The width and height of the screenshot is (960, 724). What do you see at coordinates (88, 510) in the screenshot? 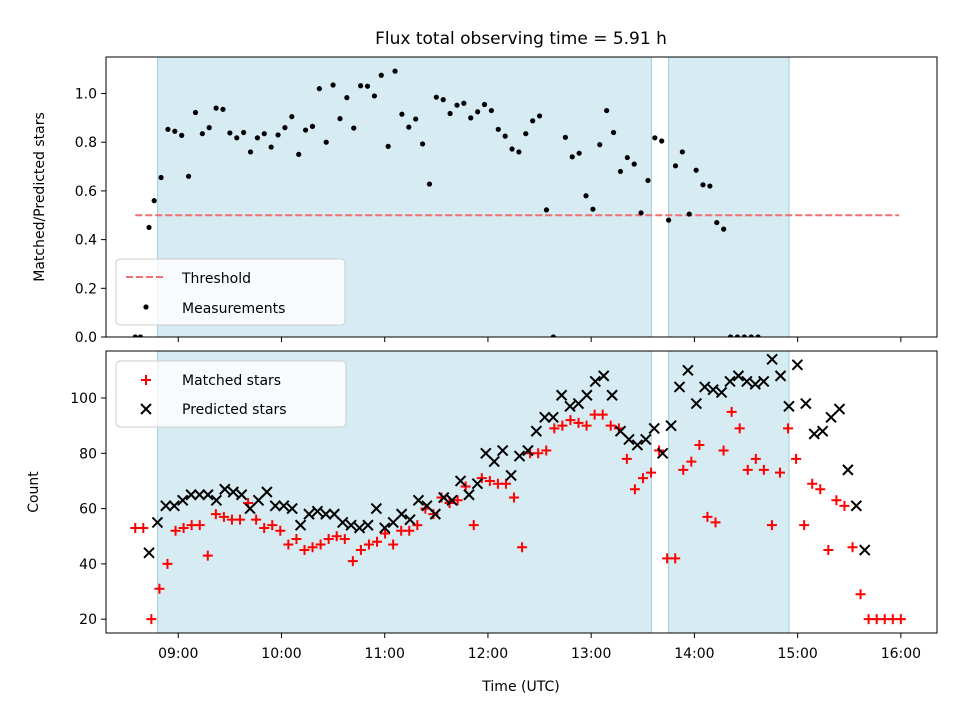
I see `y-tick-label: 60` at bounding box center [88, 510].